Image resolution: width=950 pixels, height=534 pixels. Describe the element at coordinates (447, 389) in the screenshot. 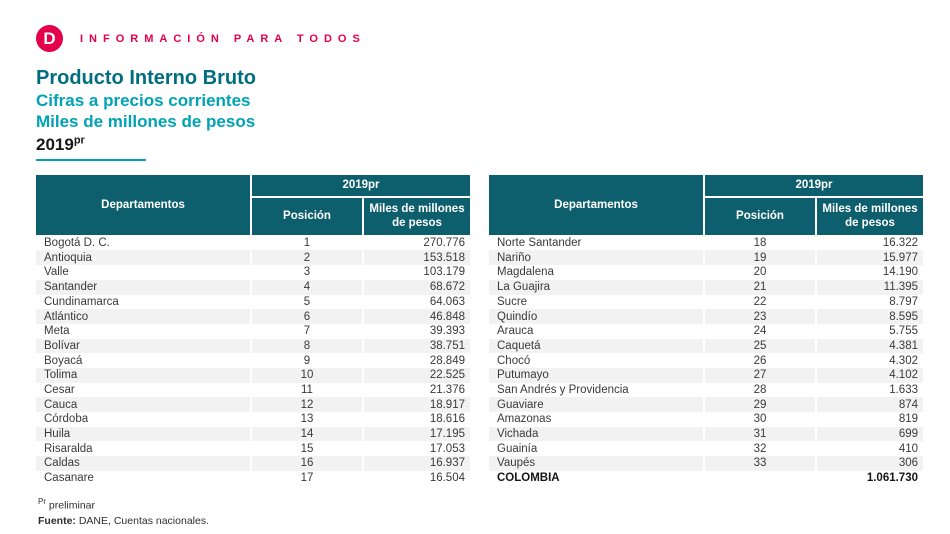

I see `value-cell: 21.376` at that location.